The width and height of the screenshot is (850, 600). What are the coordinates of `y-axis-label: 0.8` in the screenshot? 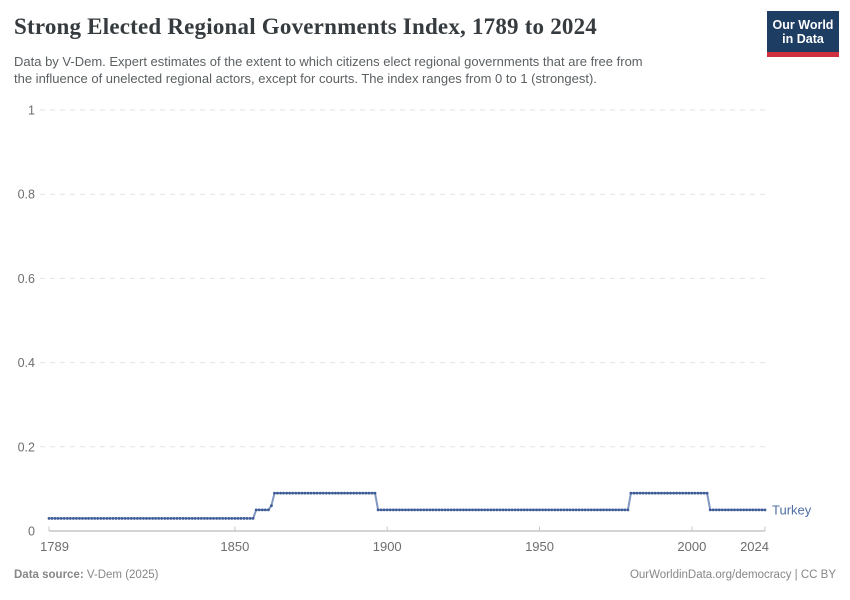 It's located at (26, 195).